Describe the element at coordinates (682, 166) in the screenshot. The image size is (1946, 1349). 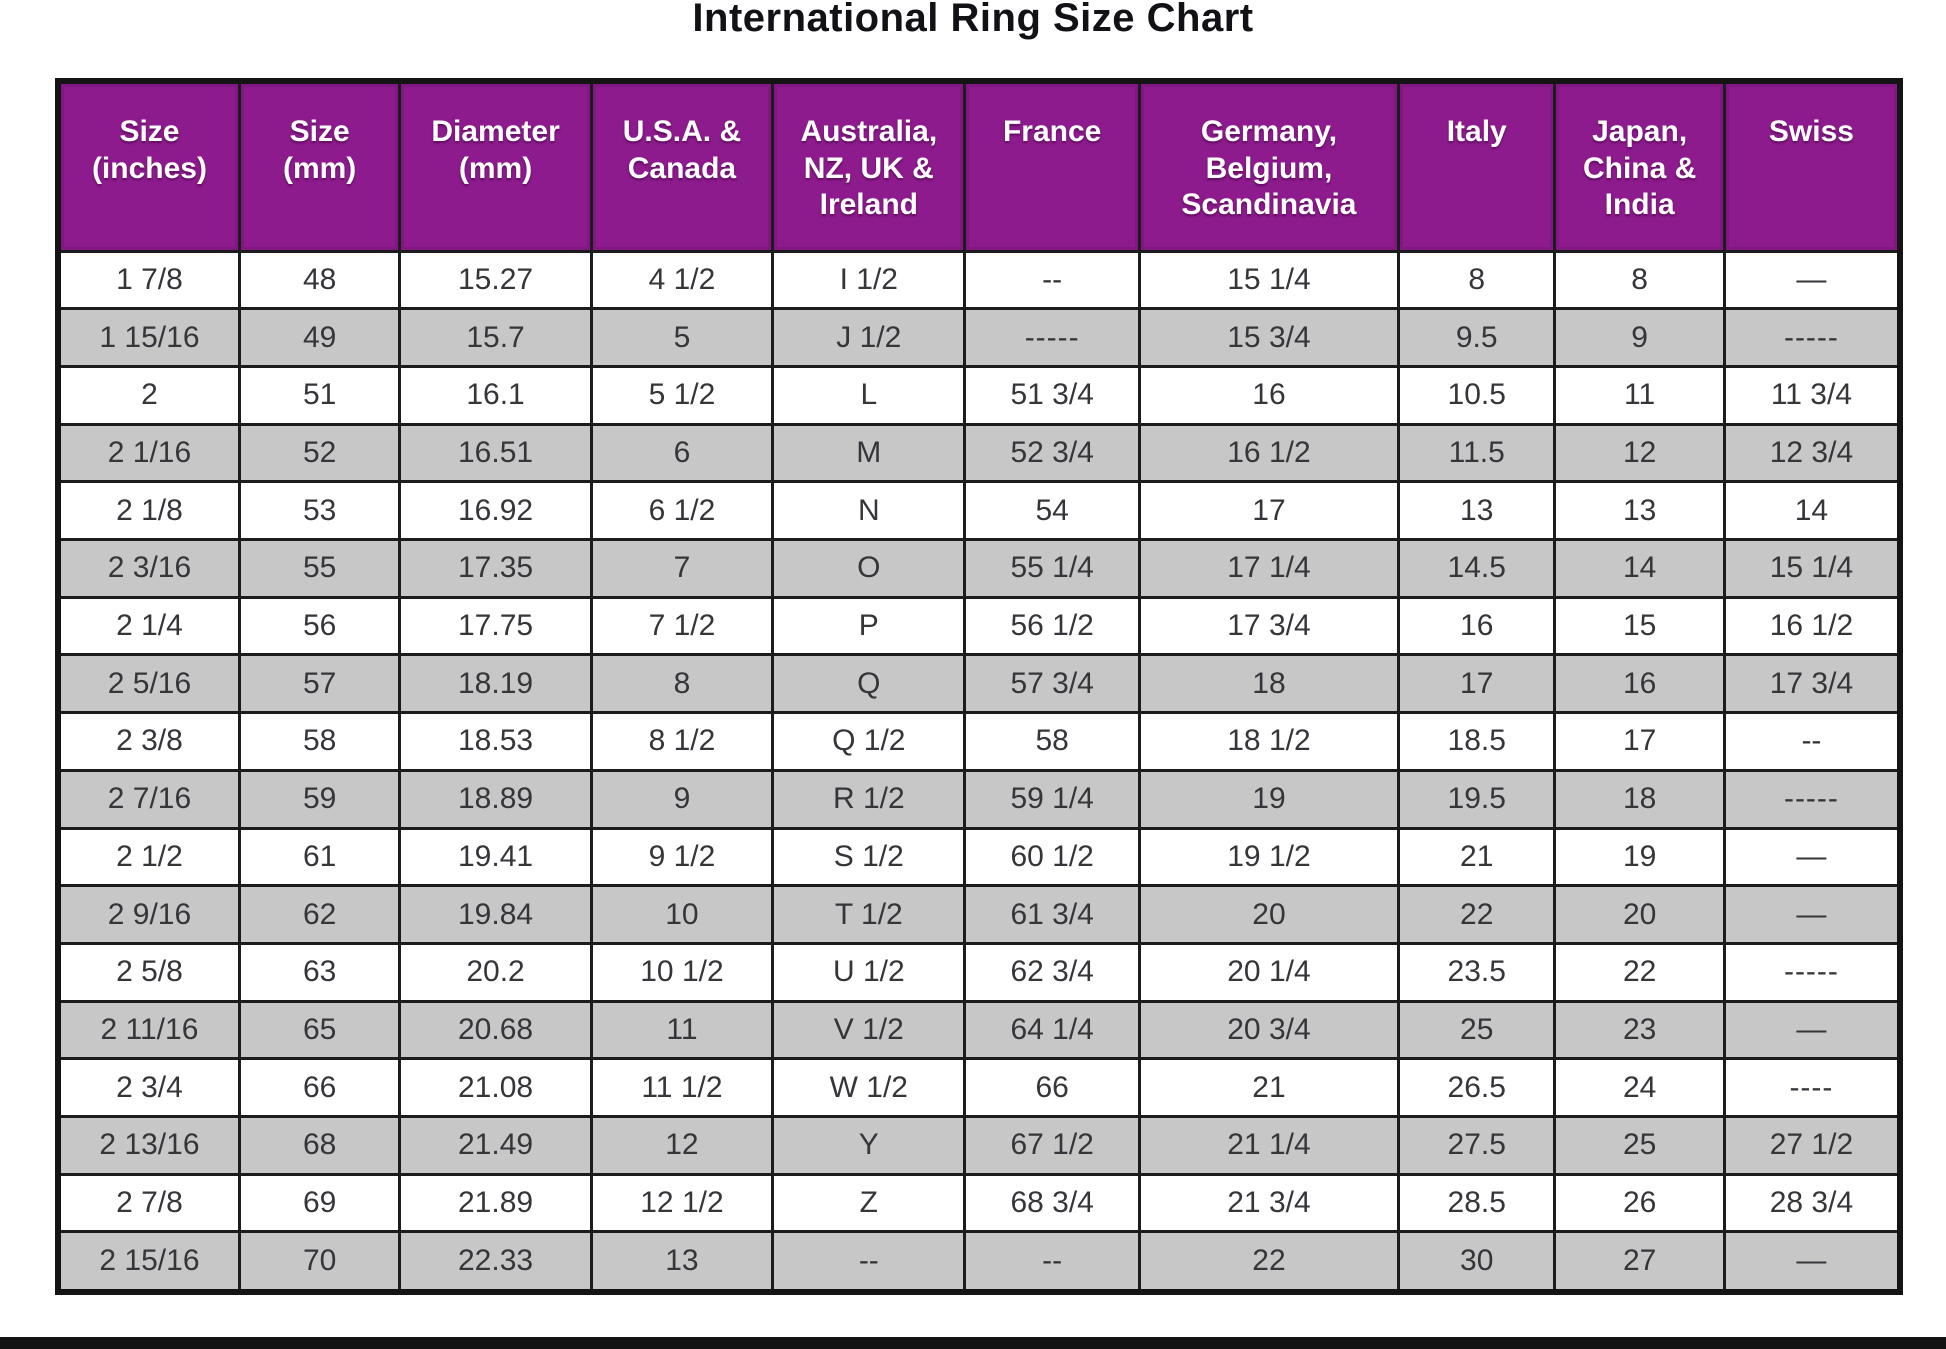
I see `header-cell-3: U.S.A. & Canada` at that location.